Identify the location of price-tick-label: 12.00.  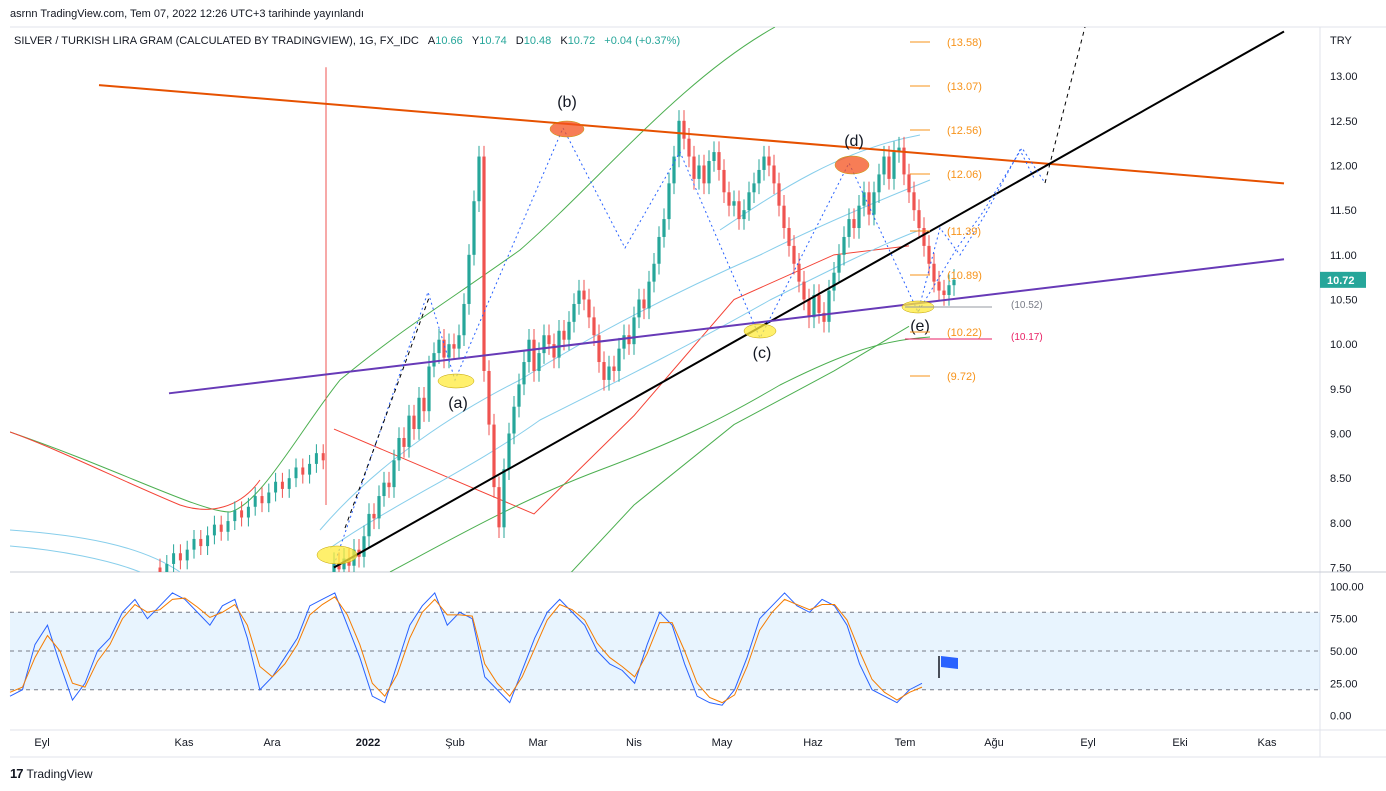
(1344, 166).